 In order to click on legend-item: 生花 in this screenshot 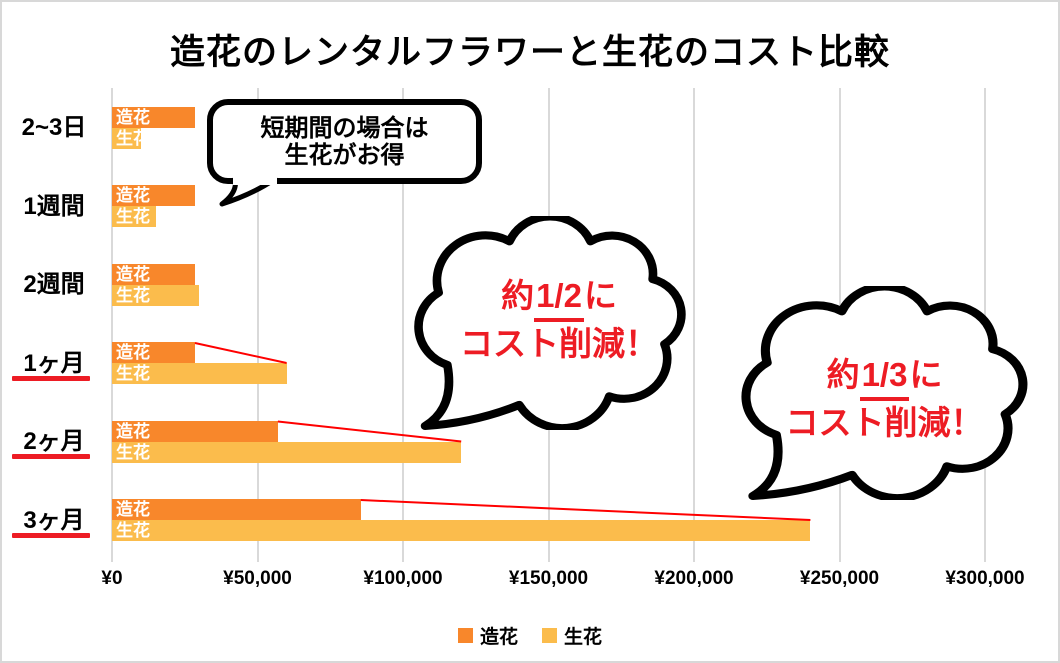, I will do `click(572, 635)`.